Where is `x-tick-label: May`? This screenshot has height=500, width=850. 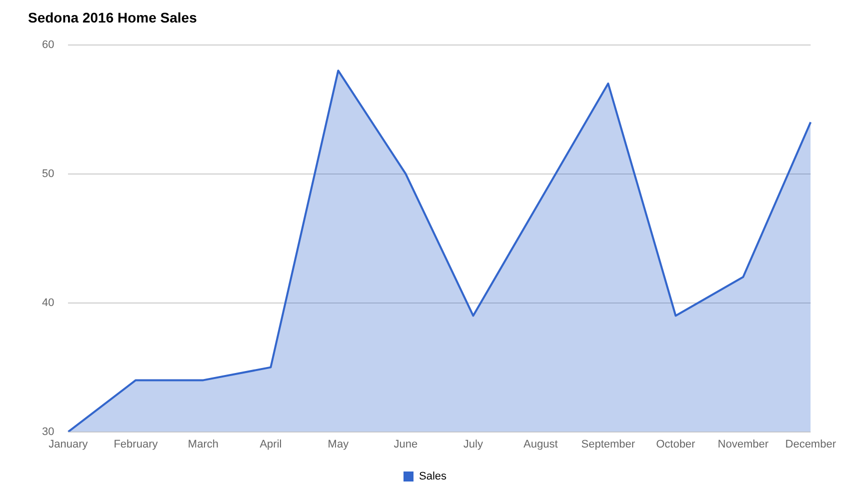
x-tick-label: May is located at coordinates (339, 444).